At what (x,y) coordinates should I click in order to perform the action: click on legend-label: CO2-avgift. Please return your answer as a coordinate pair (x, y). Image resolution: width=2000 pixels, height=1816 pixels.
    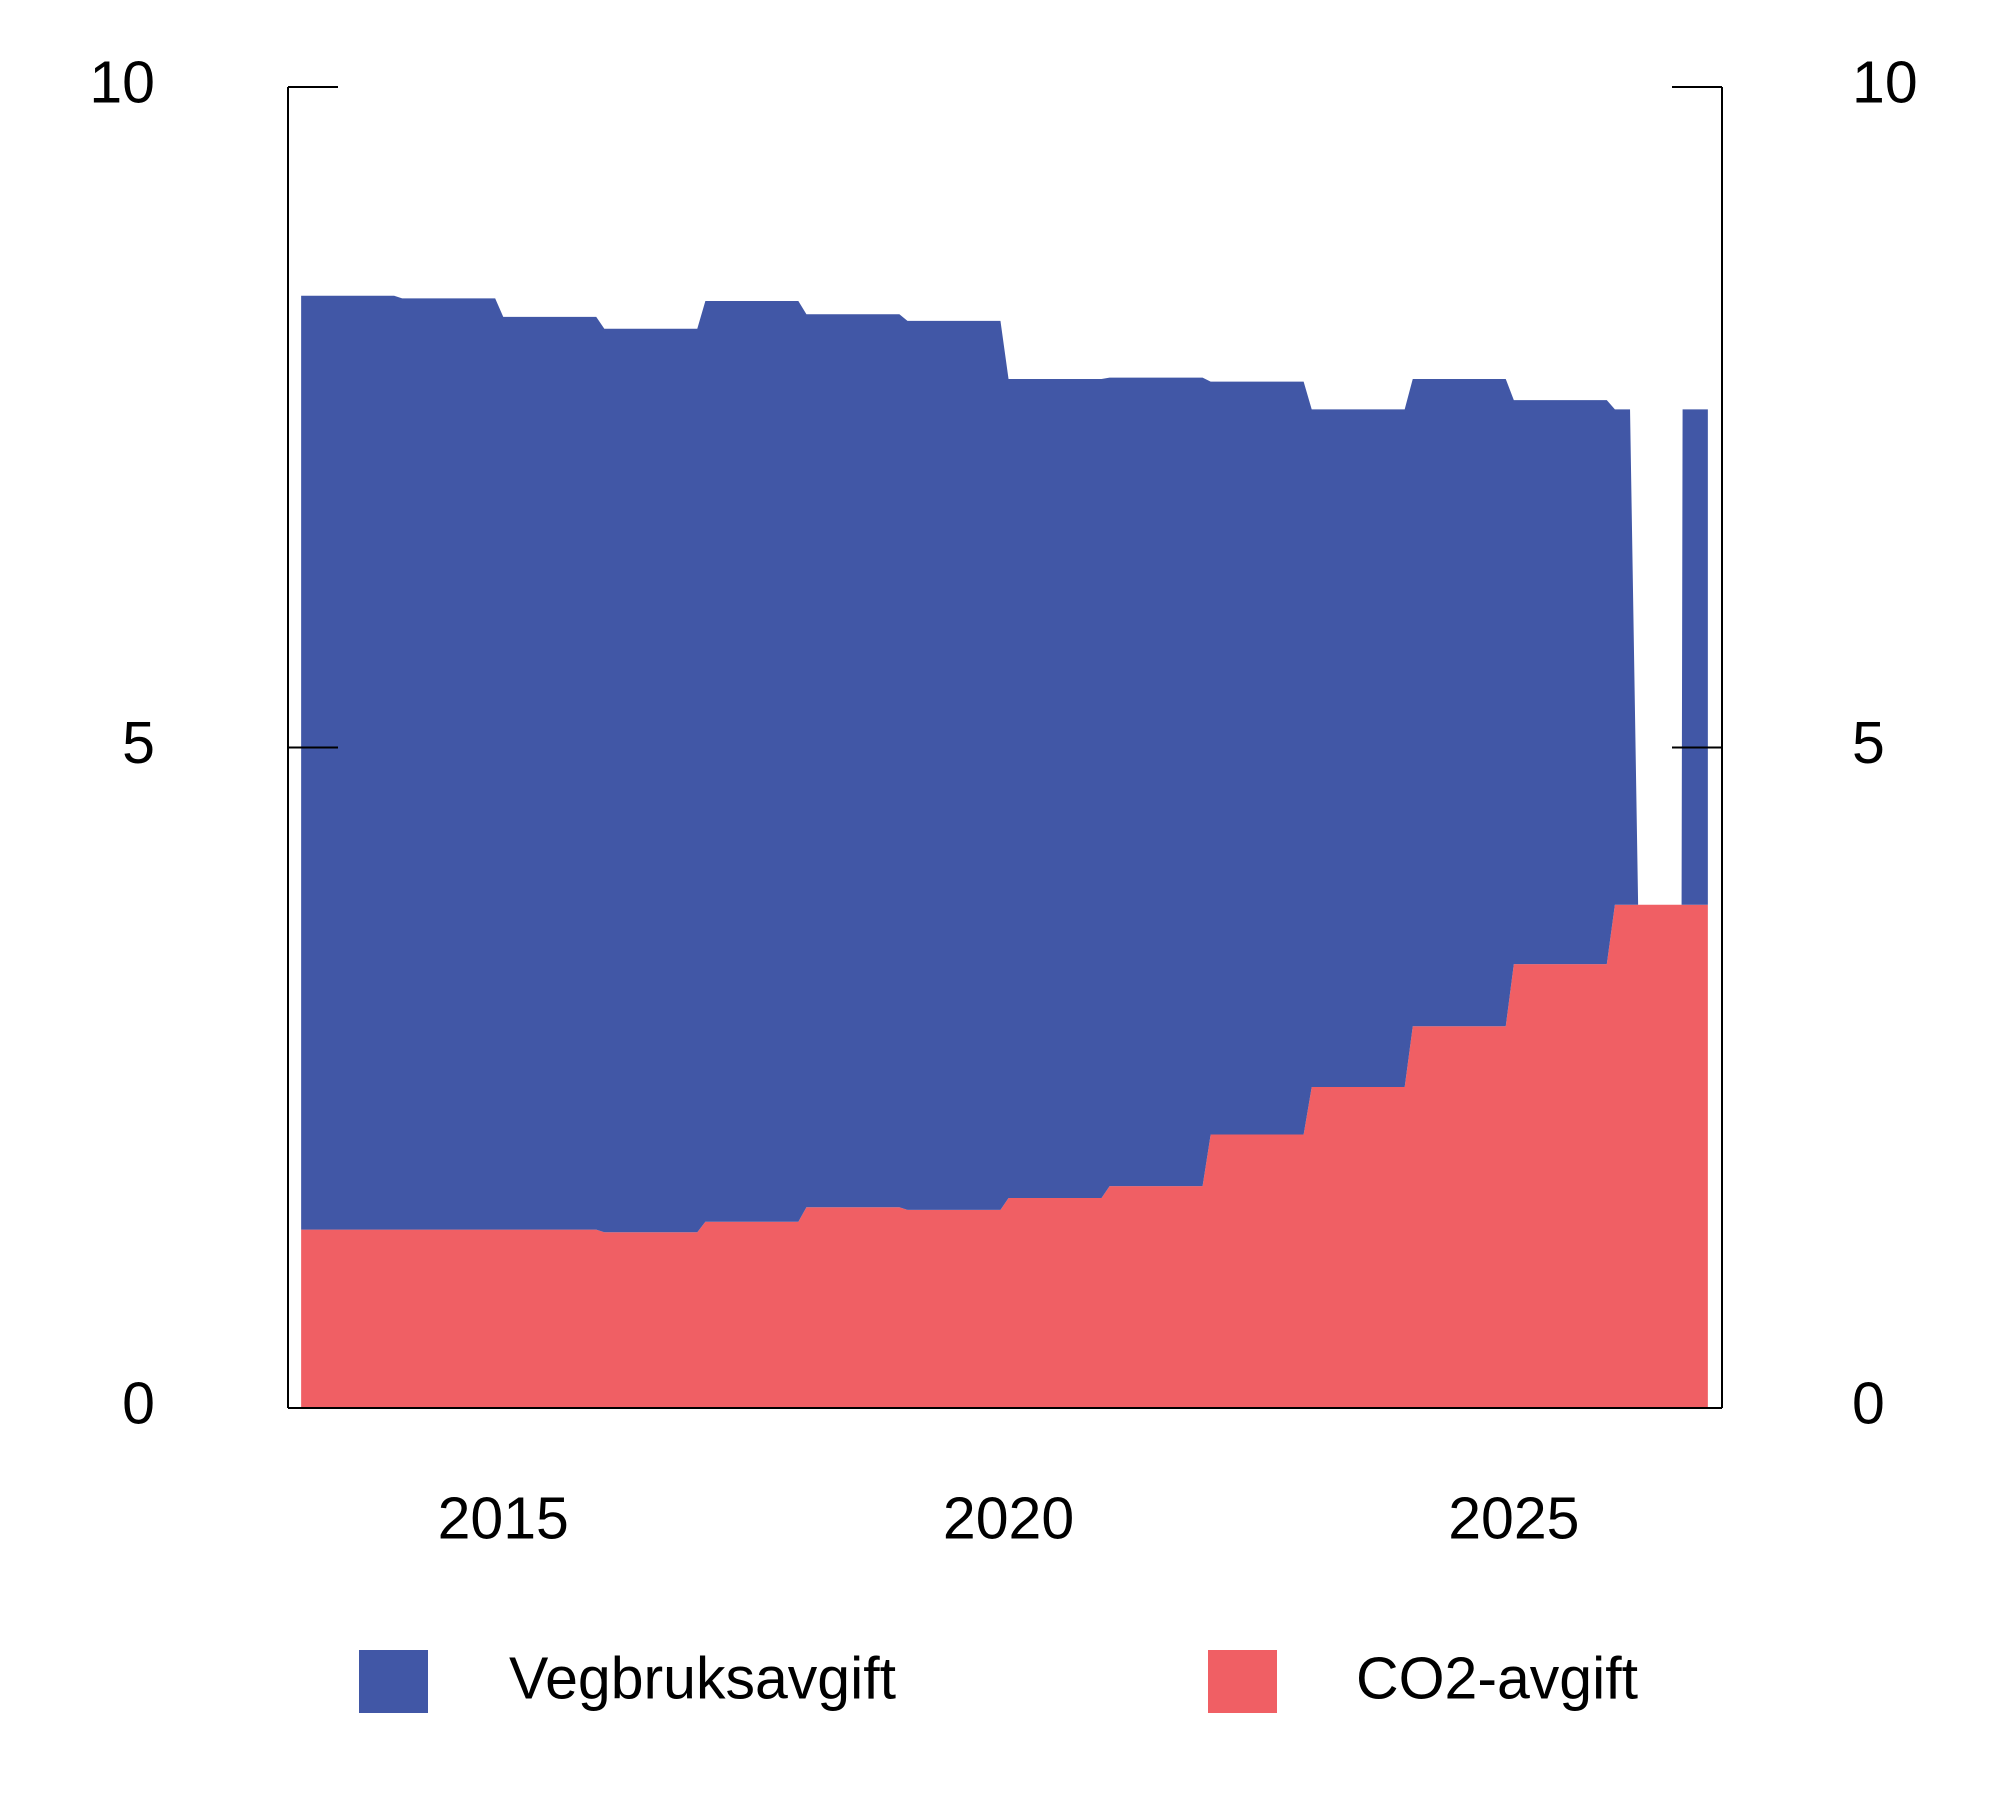
    Looking at the image, I should click on (1497, 1679).